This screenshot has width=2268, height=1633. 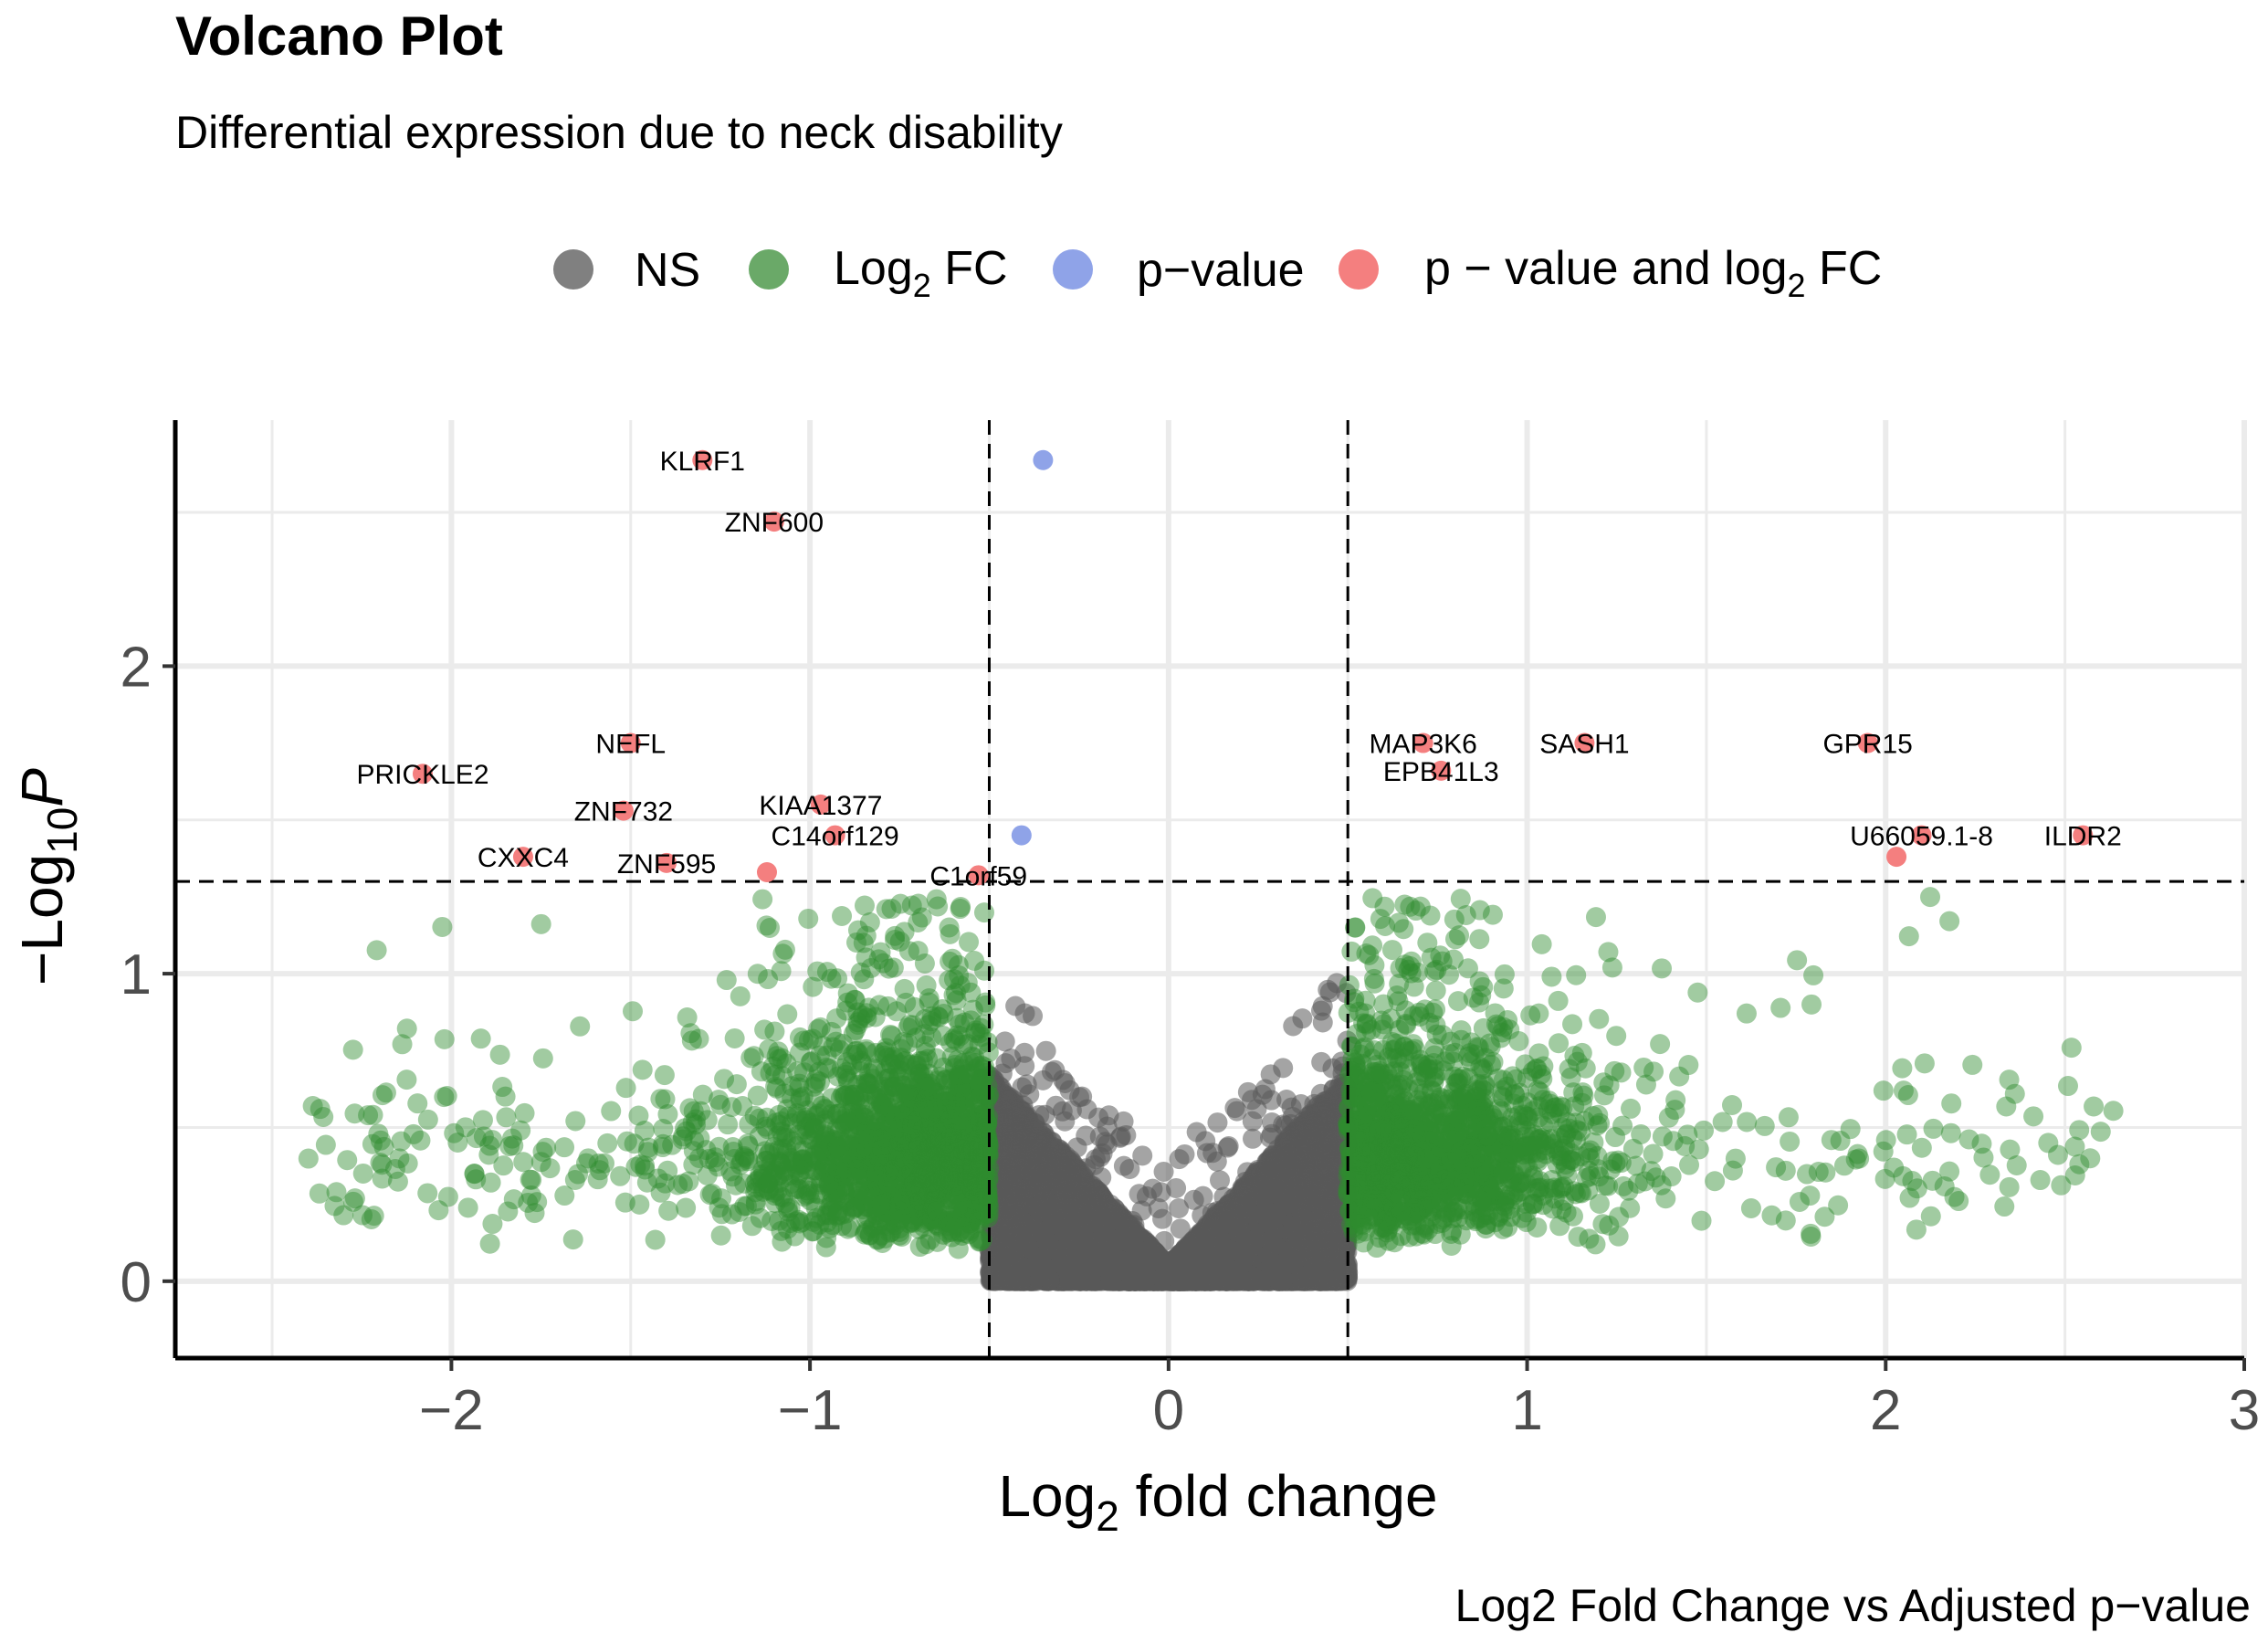 What do you see at coordinates (573, 269) in the screenshot?
I see `legend-swatch-ns` at bounding box center [573, 269].